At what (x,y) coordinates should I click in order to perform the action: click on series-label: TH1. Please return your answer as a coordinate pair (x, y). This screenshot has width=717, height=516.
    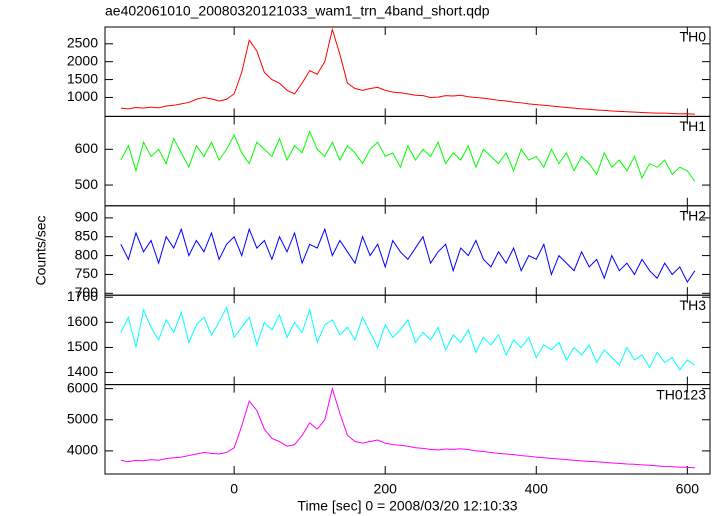
    Looking at the image, I should click on (693, 126).